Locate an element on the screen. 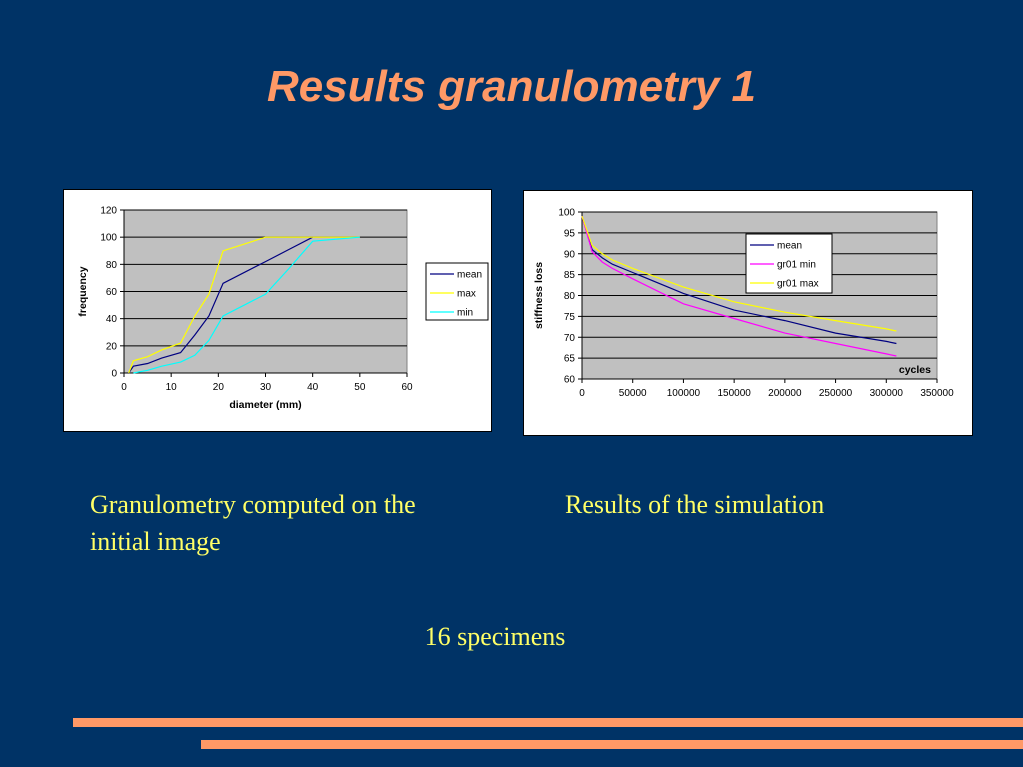 This screenshot has width=1023, height=767. x-axis-label: diameter (mm) is located at coordinates (265, 405).